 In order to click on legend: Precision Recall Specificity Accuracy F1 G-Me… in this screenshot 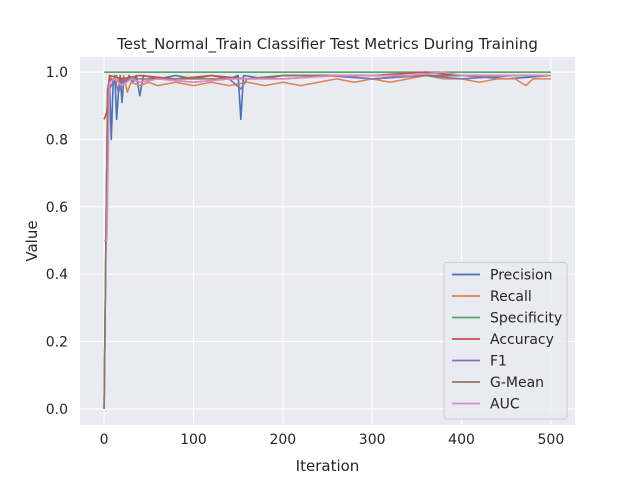, I will do `click(505, 341)`.